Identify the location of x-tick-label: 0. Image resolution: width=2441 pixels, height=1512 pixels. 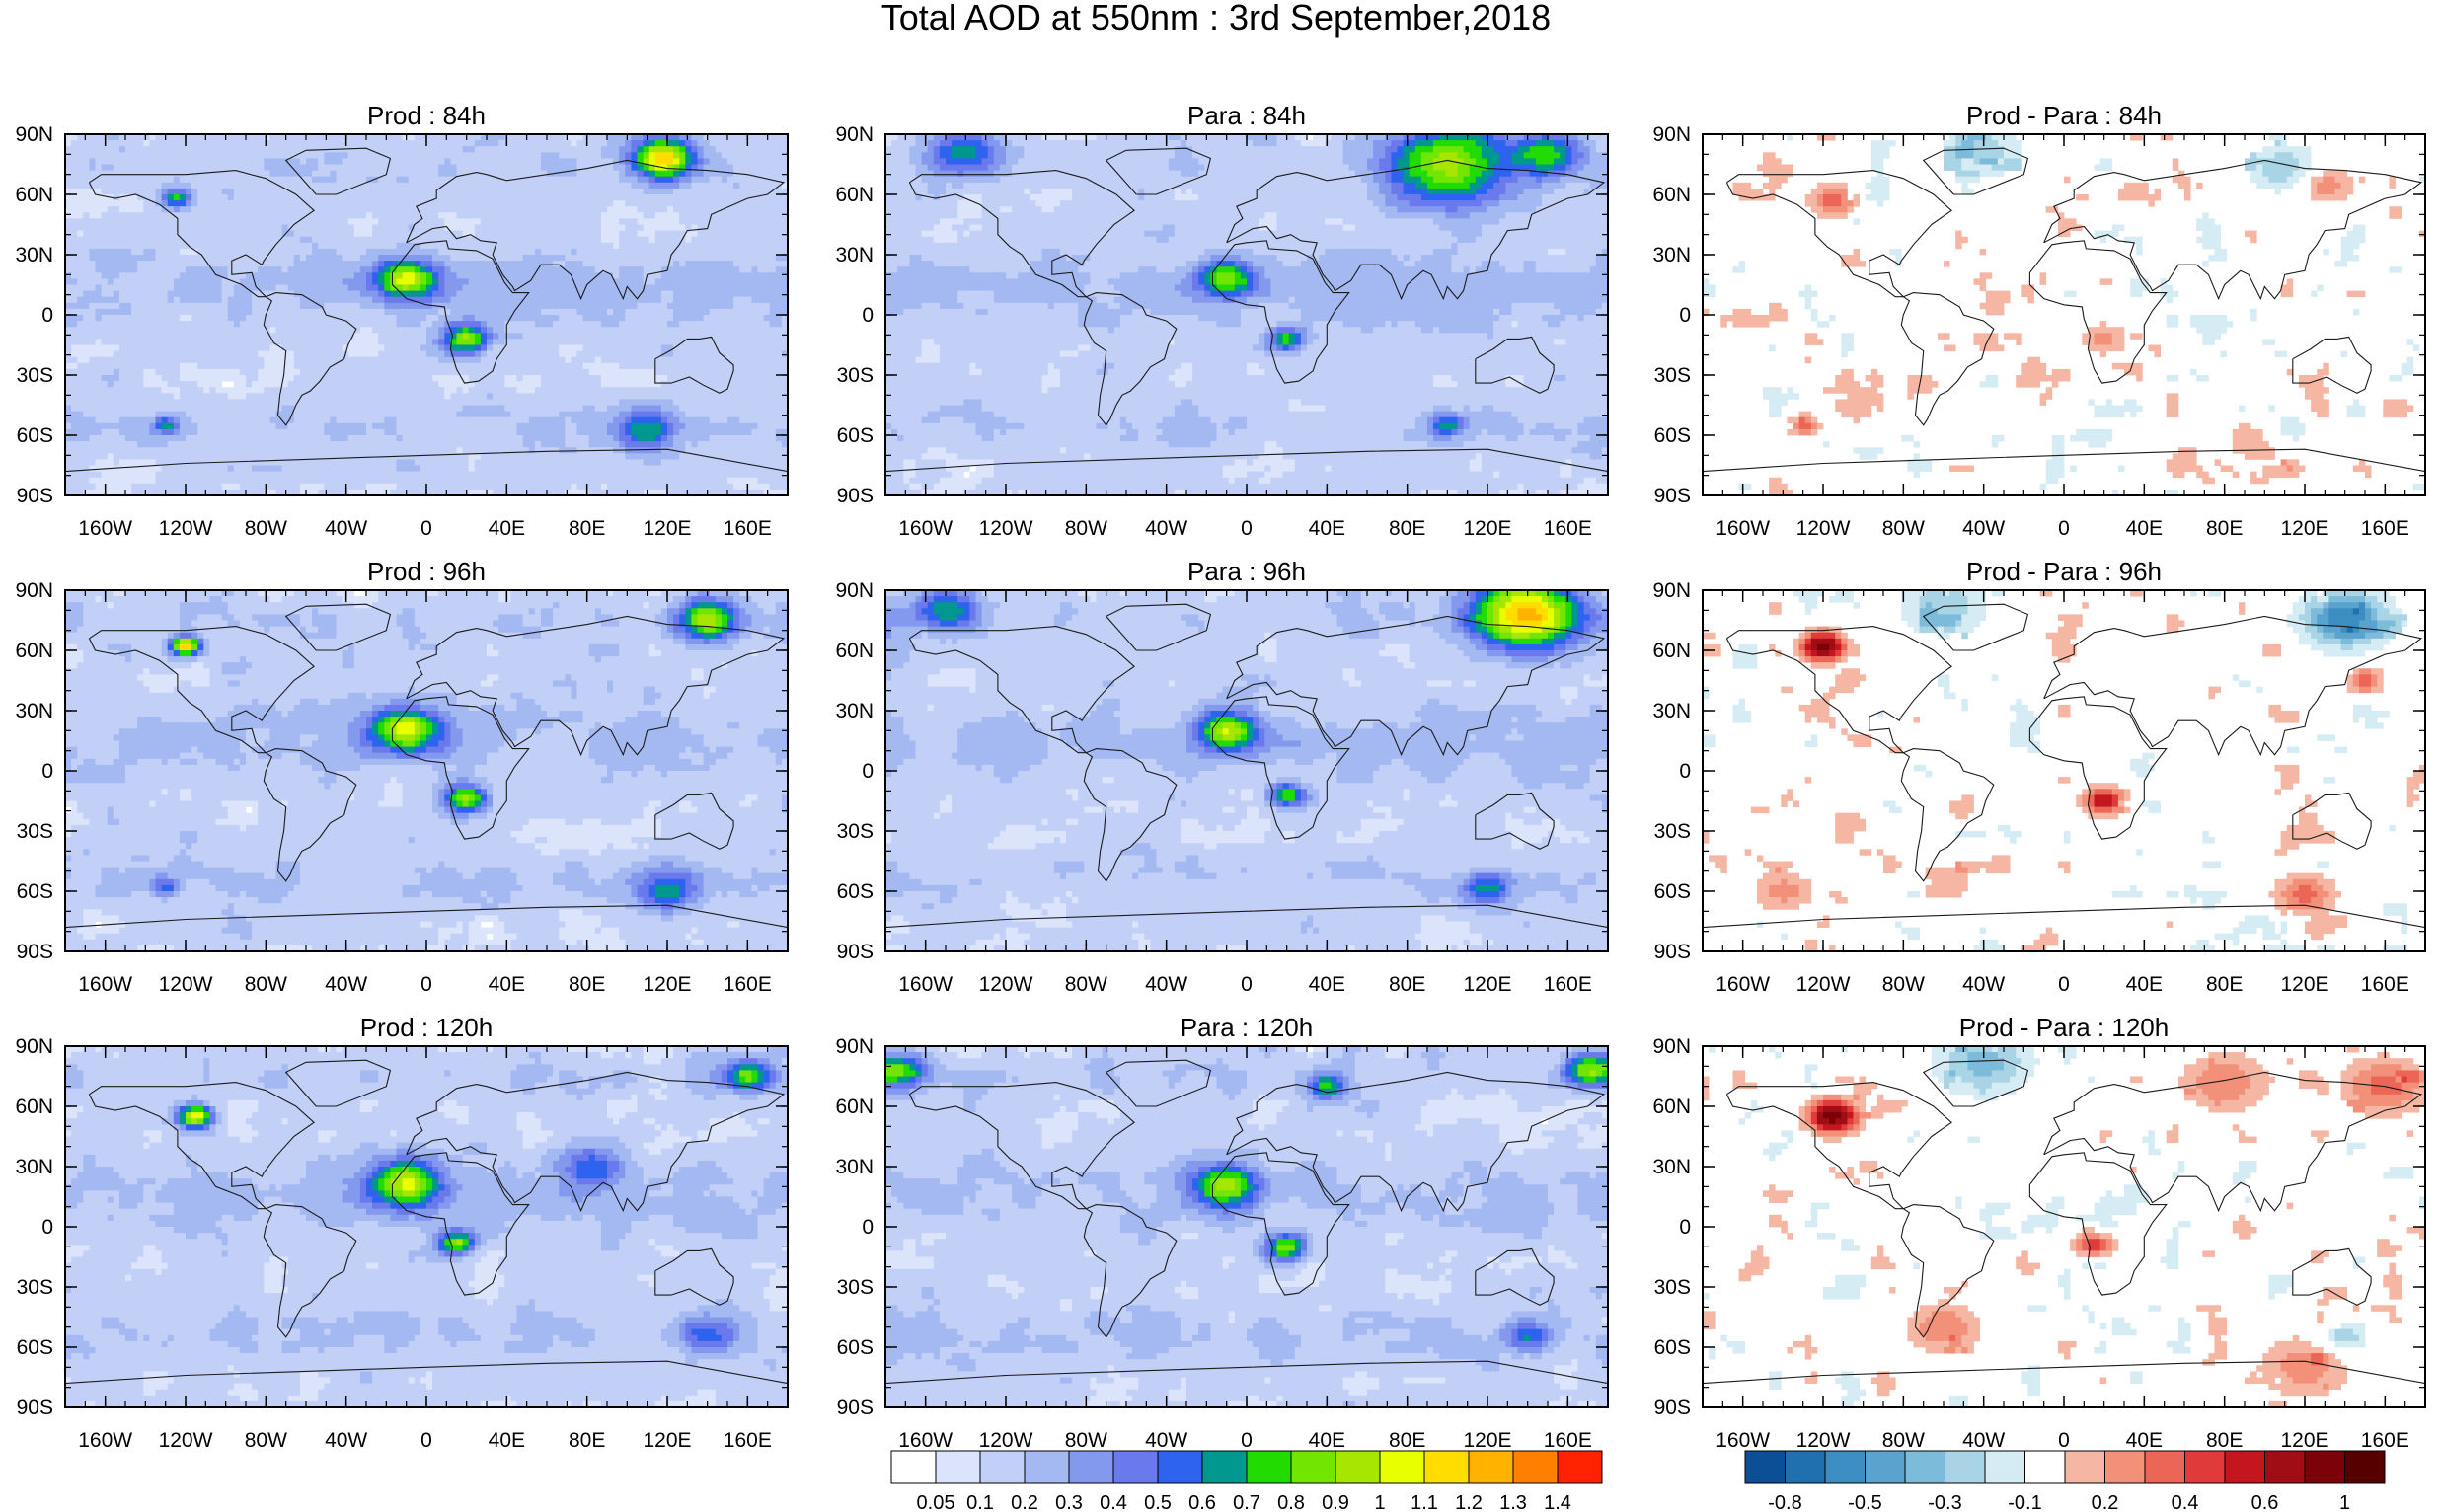
(426, 528).